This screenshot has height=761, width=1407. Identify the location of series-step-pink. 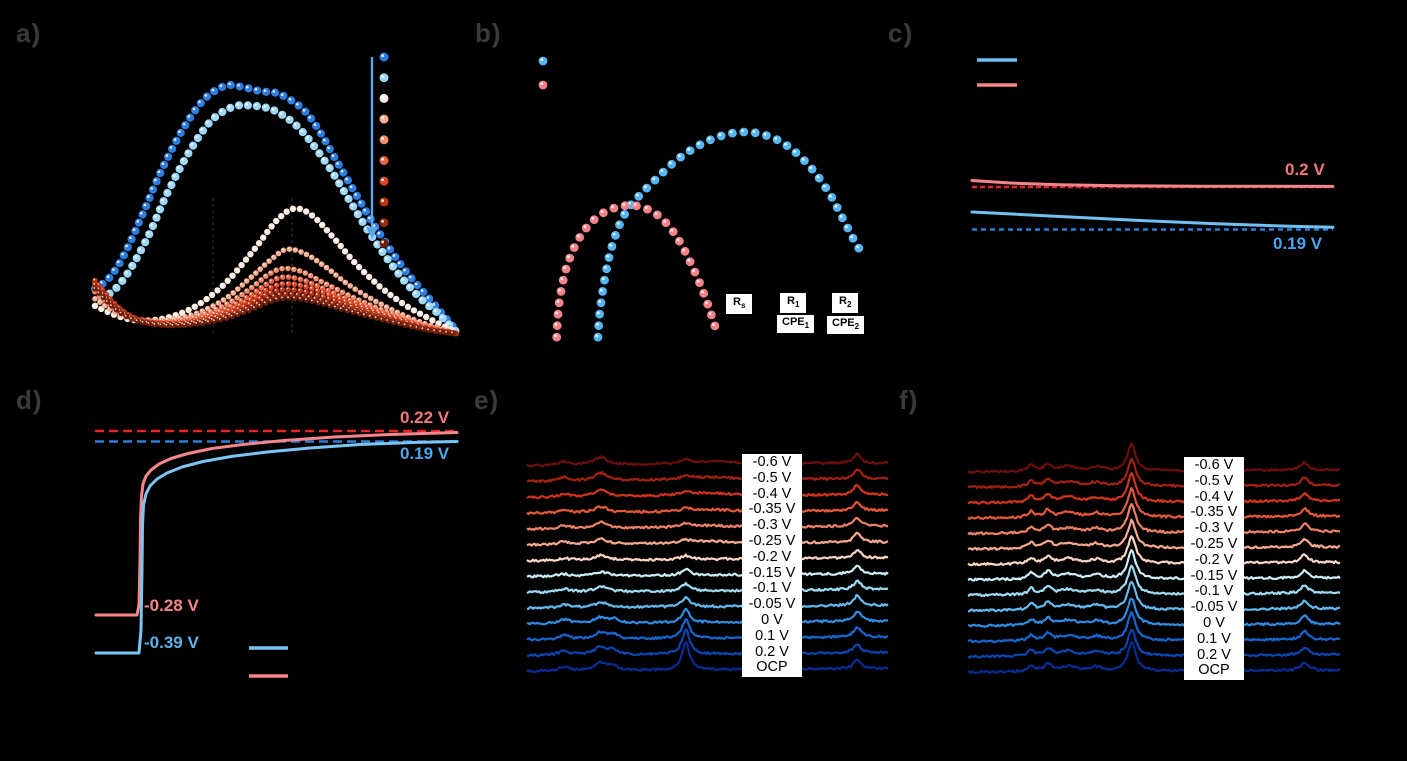
(276, 524).